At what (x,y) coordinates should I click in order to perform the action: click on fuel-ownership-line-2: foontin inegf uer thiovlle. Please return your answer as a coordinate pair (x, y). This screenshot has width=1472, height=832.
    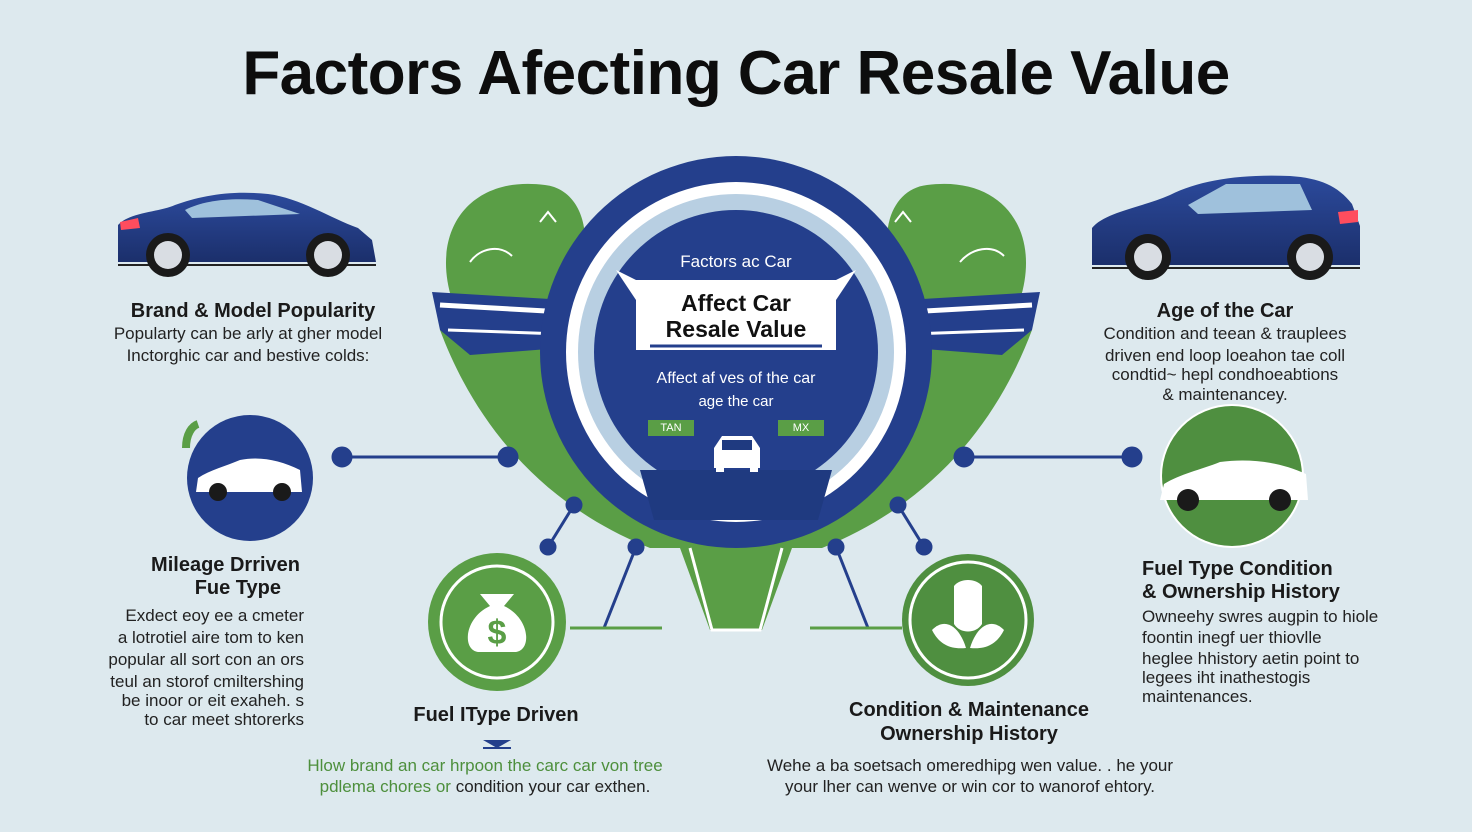
    Looking at the image, I should click on (1232, 637).